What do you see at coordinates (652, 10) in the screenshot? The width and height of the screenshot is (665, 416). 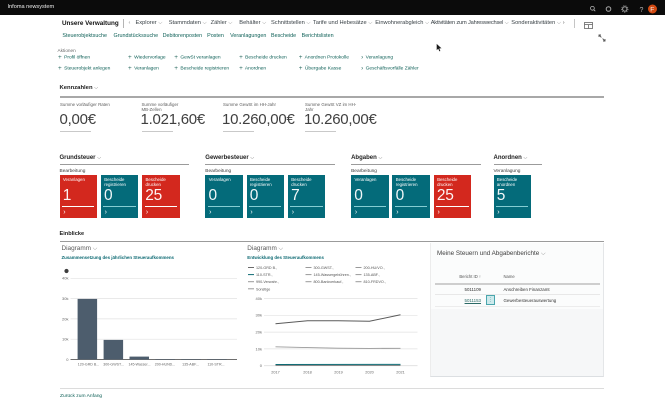 I see `svg-text: F` at bounding box center [652, 10].